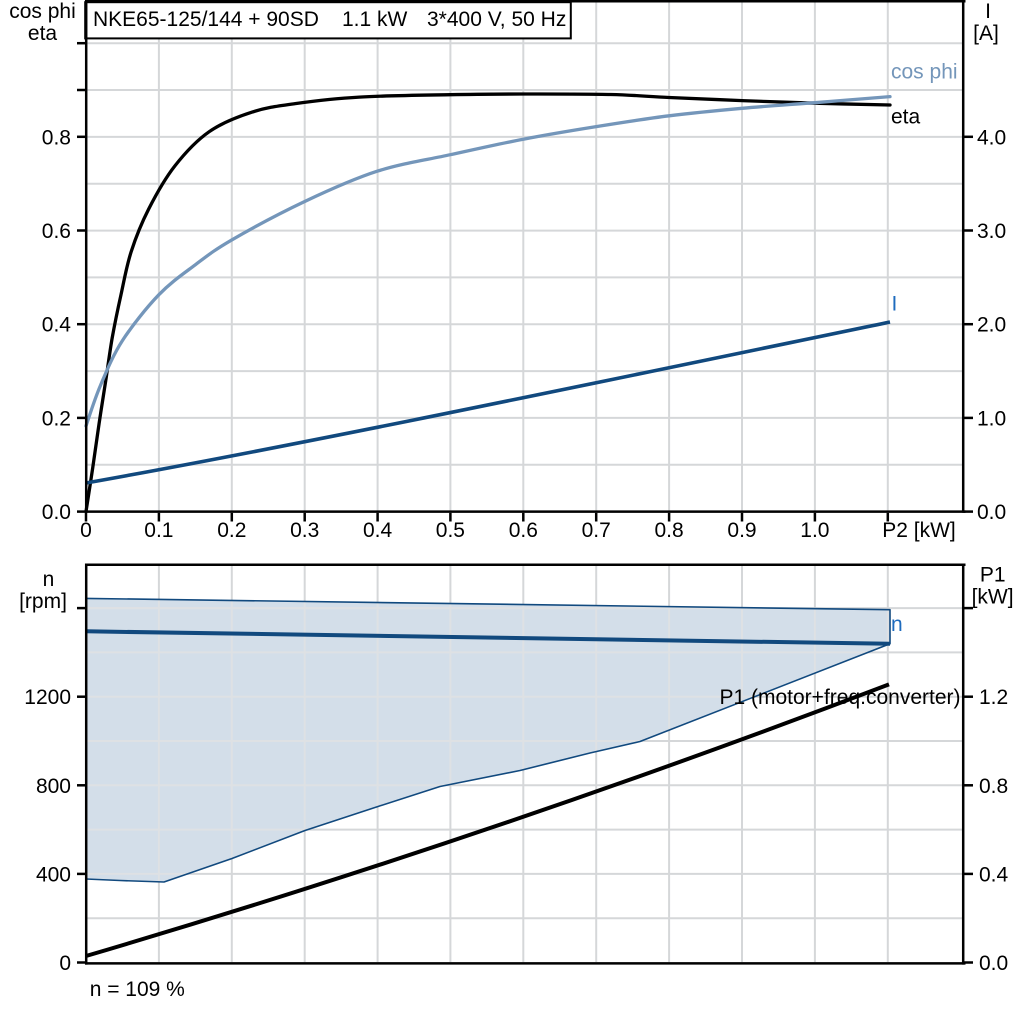  I want to click on svg-text: 0.9, so click(741, 530).